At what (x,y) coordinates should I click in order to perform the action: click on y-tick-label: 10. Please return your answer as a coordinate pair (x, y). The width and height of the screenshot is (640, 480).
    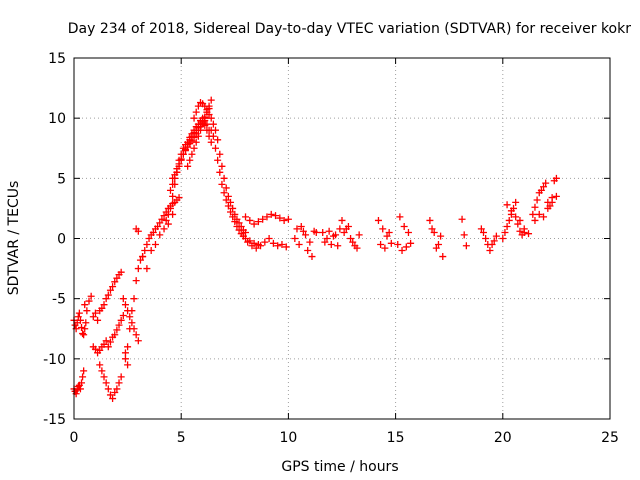
    Looking at the image, I should click on (57, 119).